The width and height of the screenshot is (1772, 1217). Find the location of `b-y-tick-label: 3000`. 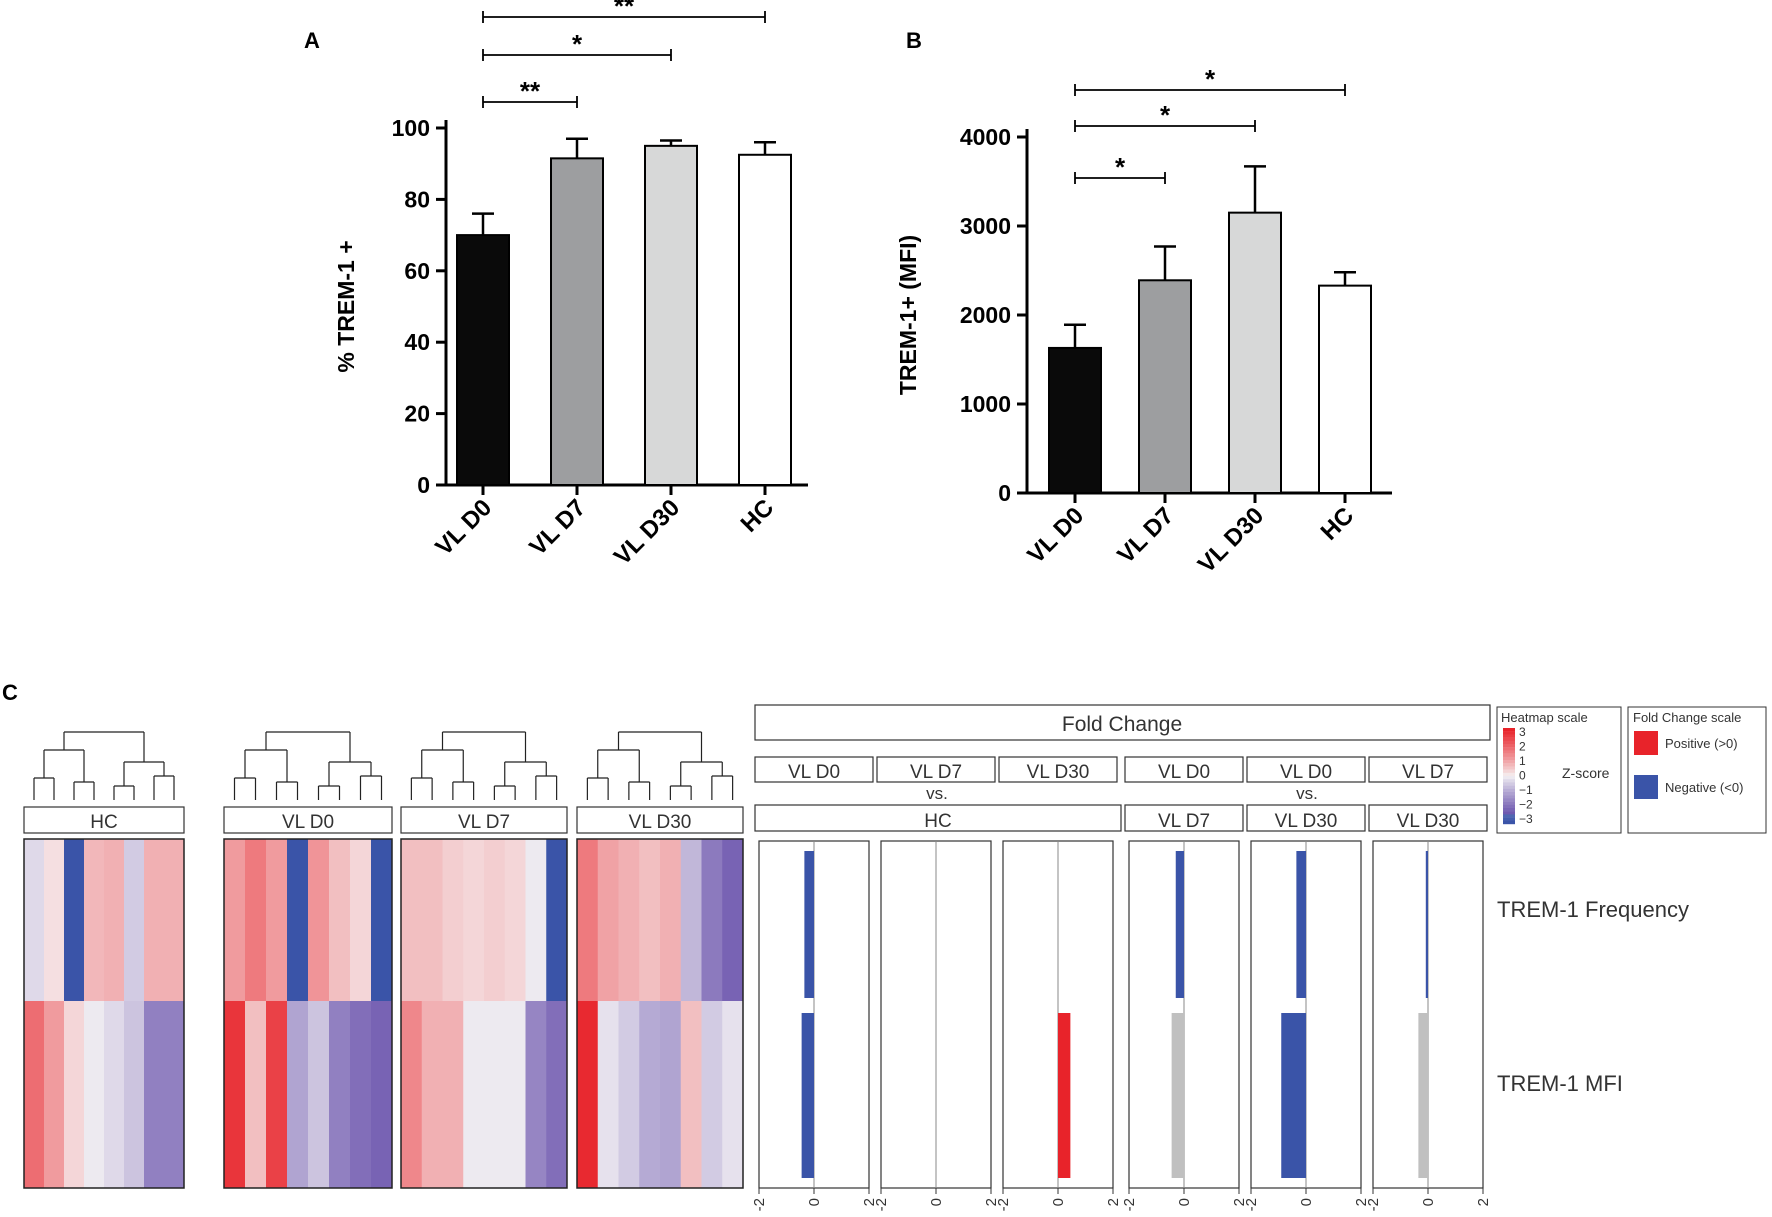

b-y-tick-label: 3000 is located at coordinates (985, 226).